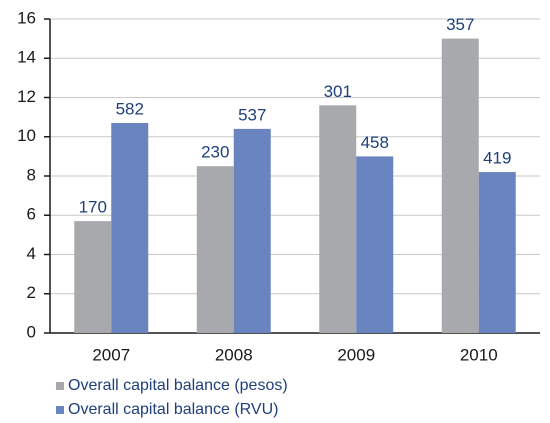 This screenshot has width=550, height=423. Describe the element at coordinates (130, 108) in the screenshot. I see `data-label: 582` at that location.